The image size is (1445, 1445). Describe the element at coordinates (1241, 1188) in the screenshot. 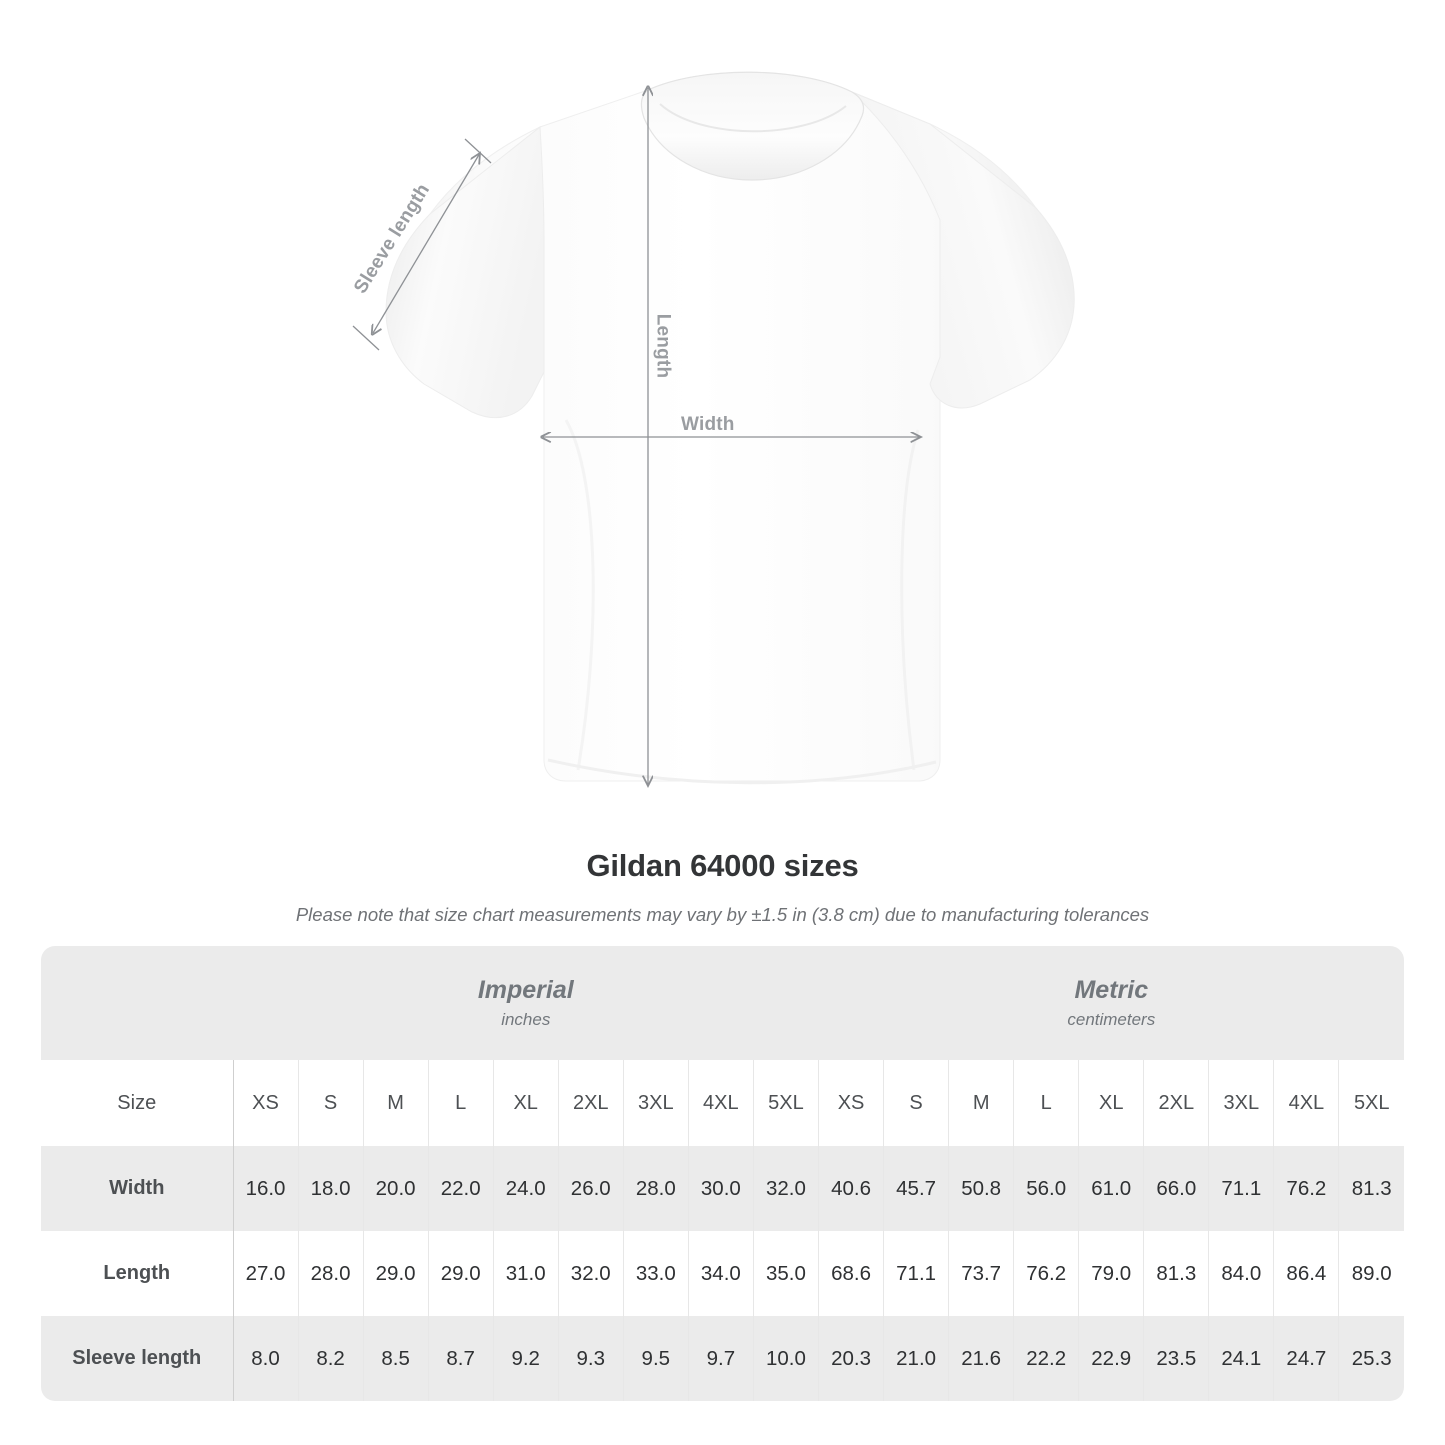

I see `cell-width-metric-3xl: 71.1` at that location.